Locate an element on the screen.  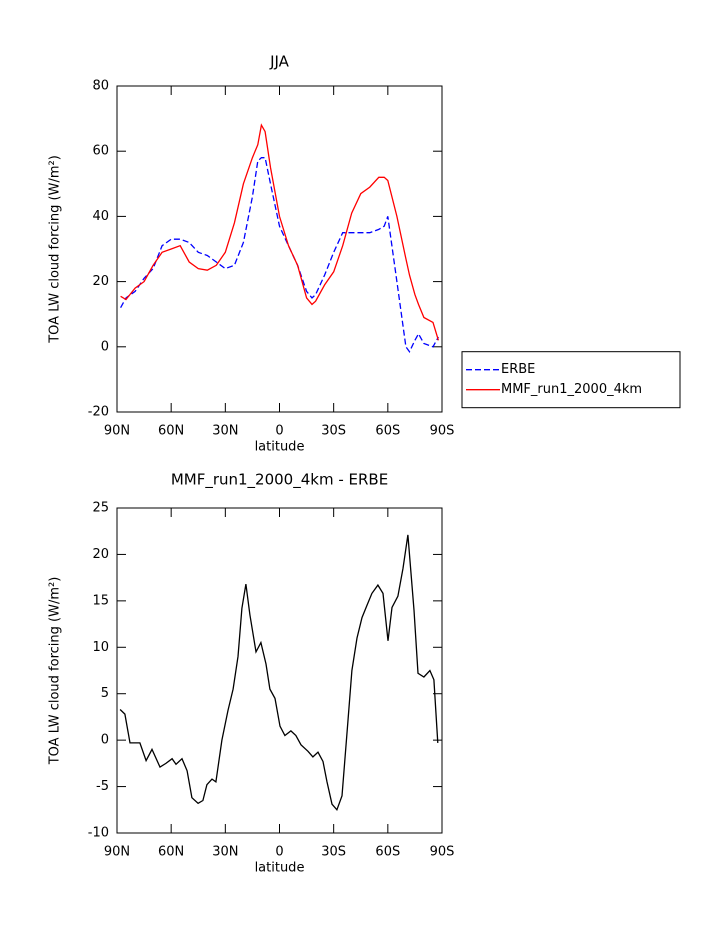
legend-label: ERBE is located at coordinates (518, 369).